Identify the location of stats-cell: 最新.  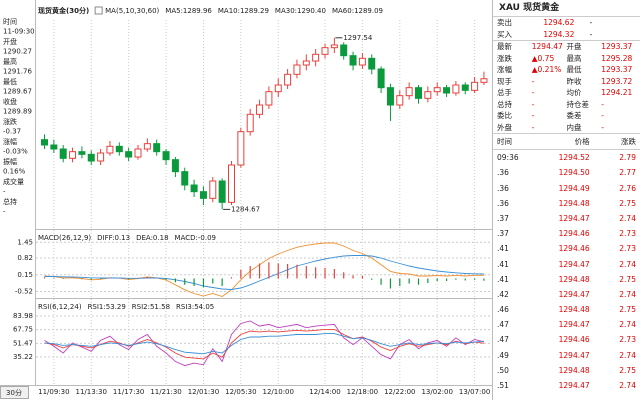
(504, 46).